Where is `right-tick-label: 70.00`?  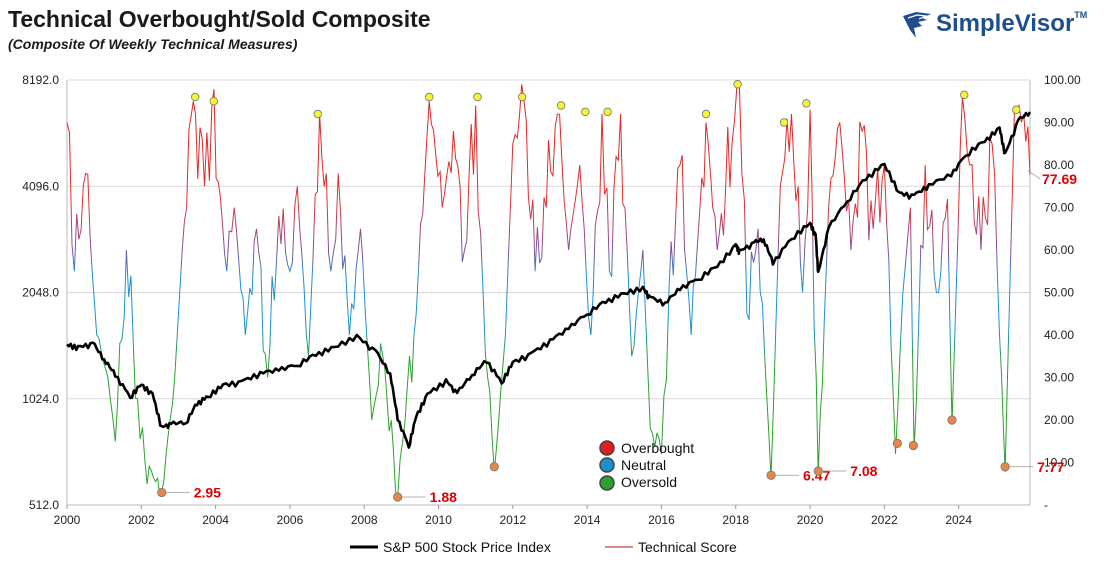 right-tick-label: 70.00 is located at coordinates (1059, 208).